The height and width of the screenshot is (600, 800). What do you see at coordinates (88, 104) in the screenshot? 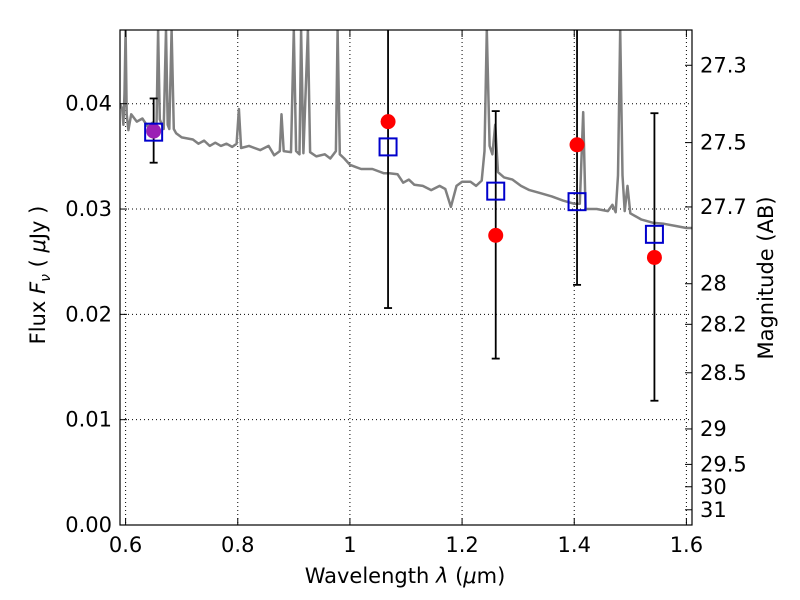
I see `y-tick-label: 0.04` at bounding box center [88, 104].